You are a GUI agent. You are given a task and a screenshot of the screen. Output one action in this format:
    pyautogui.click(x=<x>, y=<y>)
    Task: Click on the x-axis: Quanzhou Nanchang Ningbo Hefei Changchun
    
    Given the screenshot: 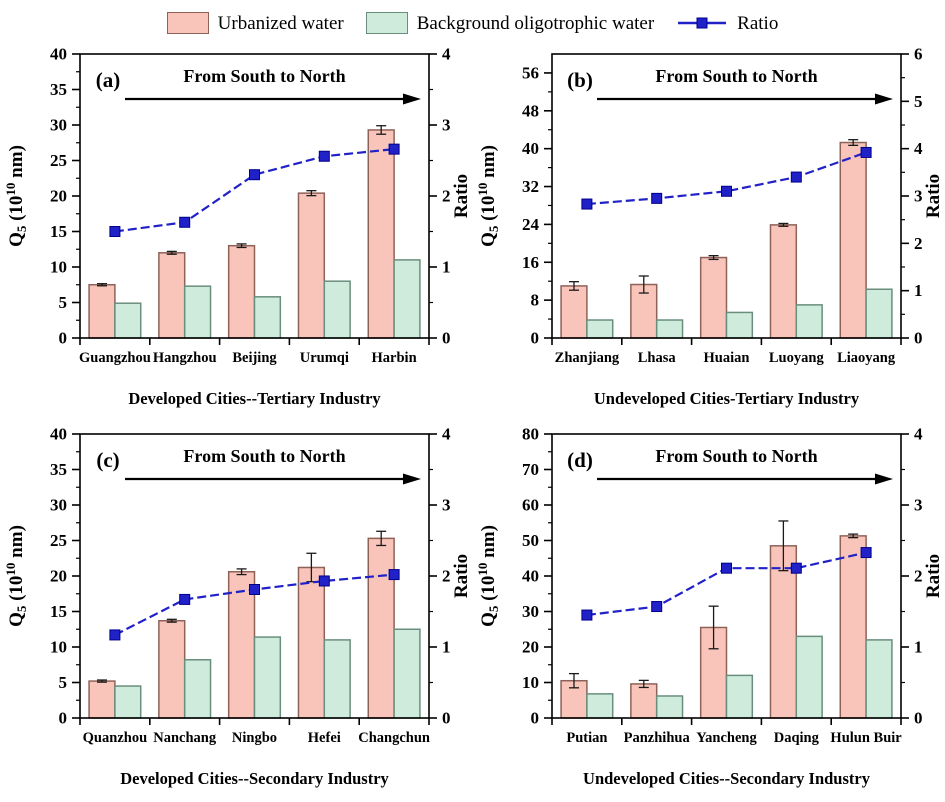 What is the action you would take?
    pyautogui.click(x=254, y=732)
    